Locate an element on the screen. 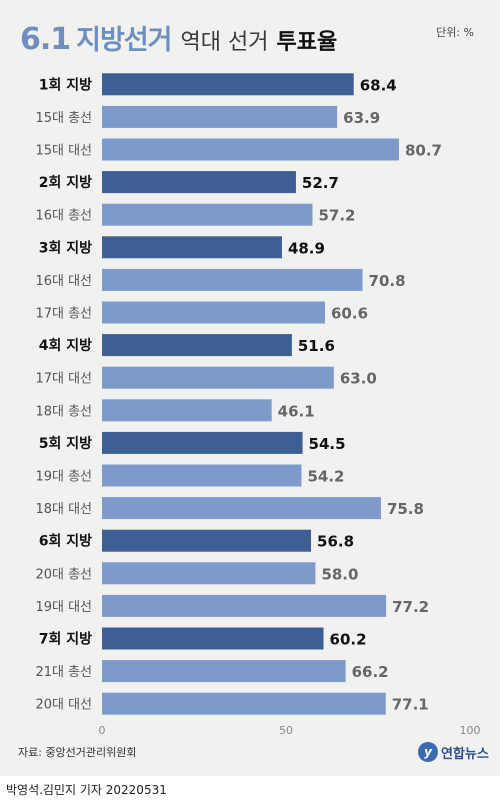  x-tick-label: 0 is located at coordinates (102, 730).